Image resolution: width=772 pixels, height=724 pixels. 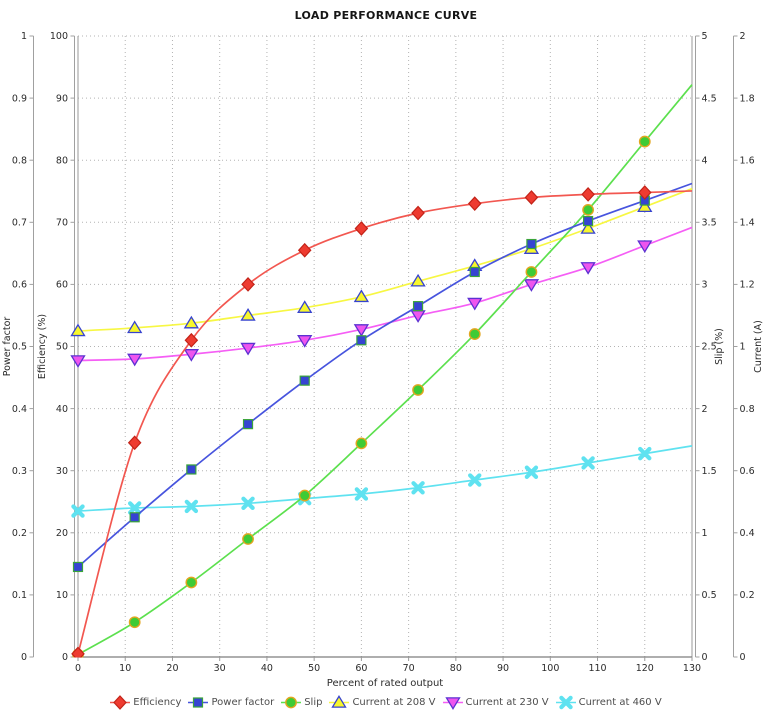 What do you see at coordinates (19, 471) in the screenshot?
I see `svg-text: 0.3` at bounding box center [19, 471].